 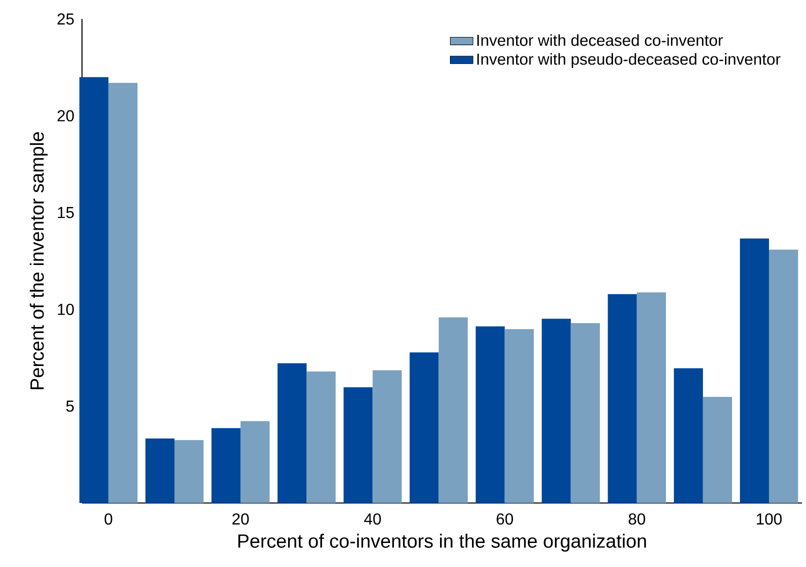 What do you see at coordinates (628, 60) in the screenshot?
I see `legend-label: Inventor with pseudo-deceased co-inventor` at bounding box center [628, 60].